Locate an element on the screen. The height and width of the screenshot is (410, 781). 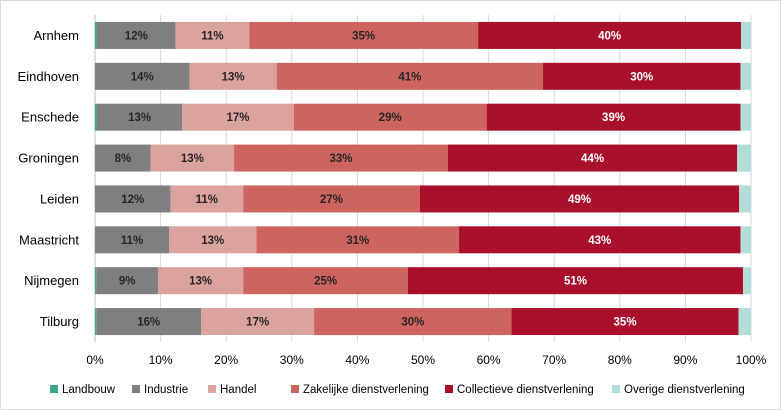
data-label: 51% is located at coordinates (575, 282).